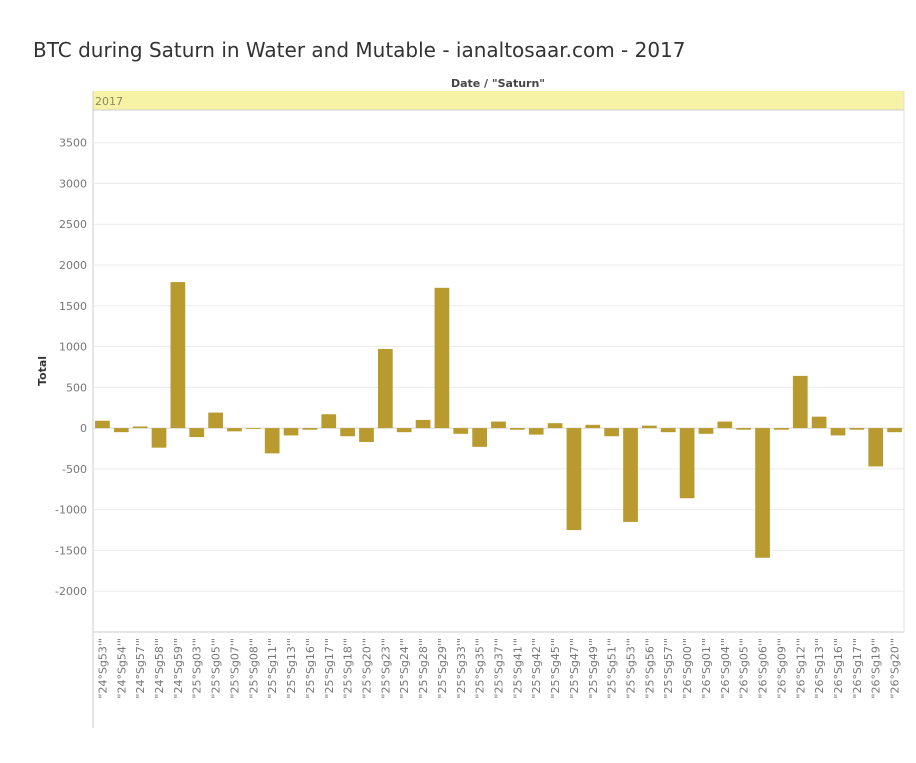 This screenshot has height=763, width=916. What do you see at coordinates (272, 668) in the screenshot?
I see `x-tick-label: "25°Sg11'"` at bounding box center [272, 668].